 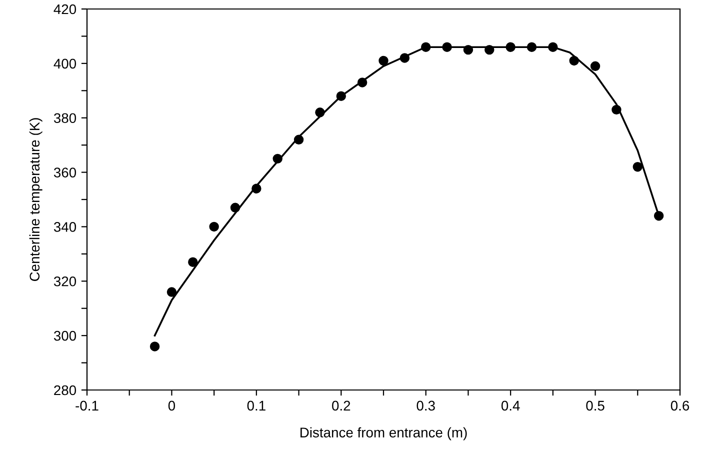 What do you see at coordinates (425, 405) in the screenshot?
I see `x-tick-label: 0.3` at bounding box center [425, 405].